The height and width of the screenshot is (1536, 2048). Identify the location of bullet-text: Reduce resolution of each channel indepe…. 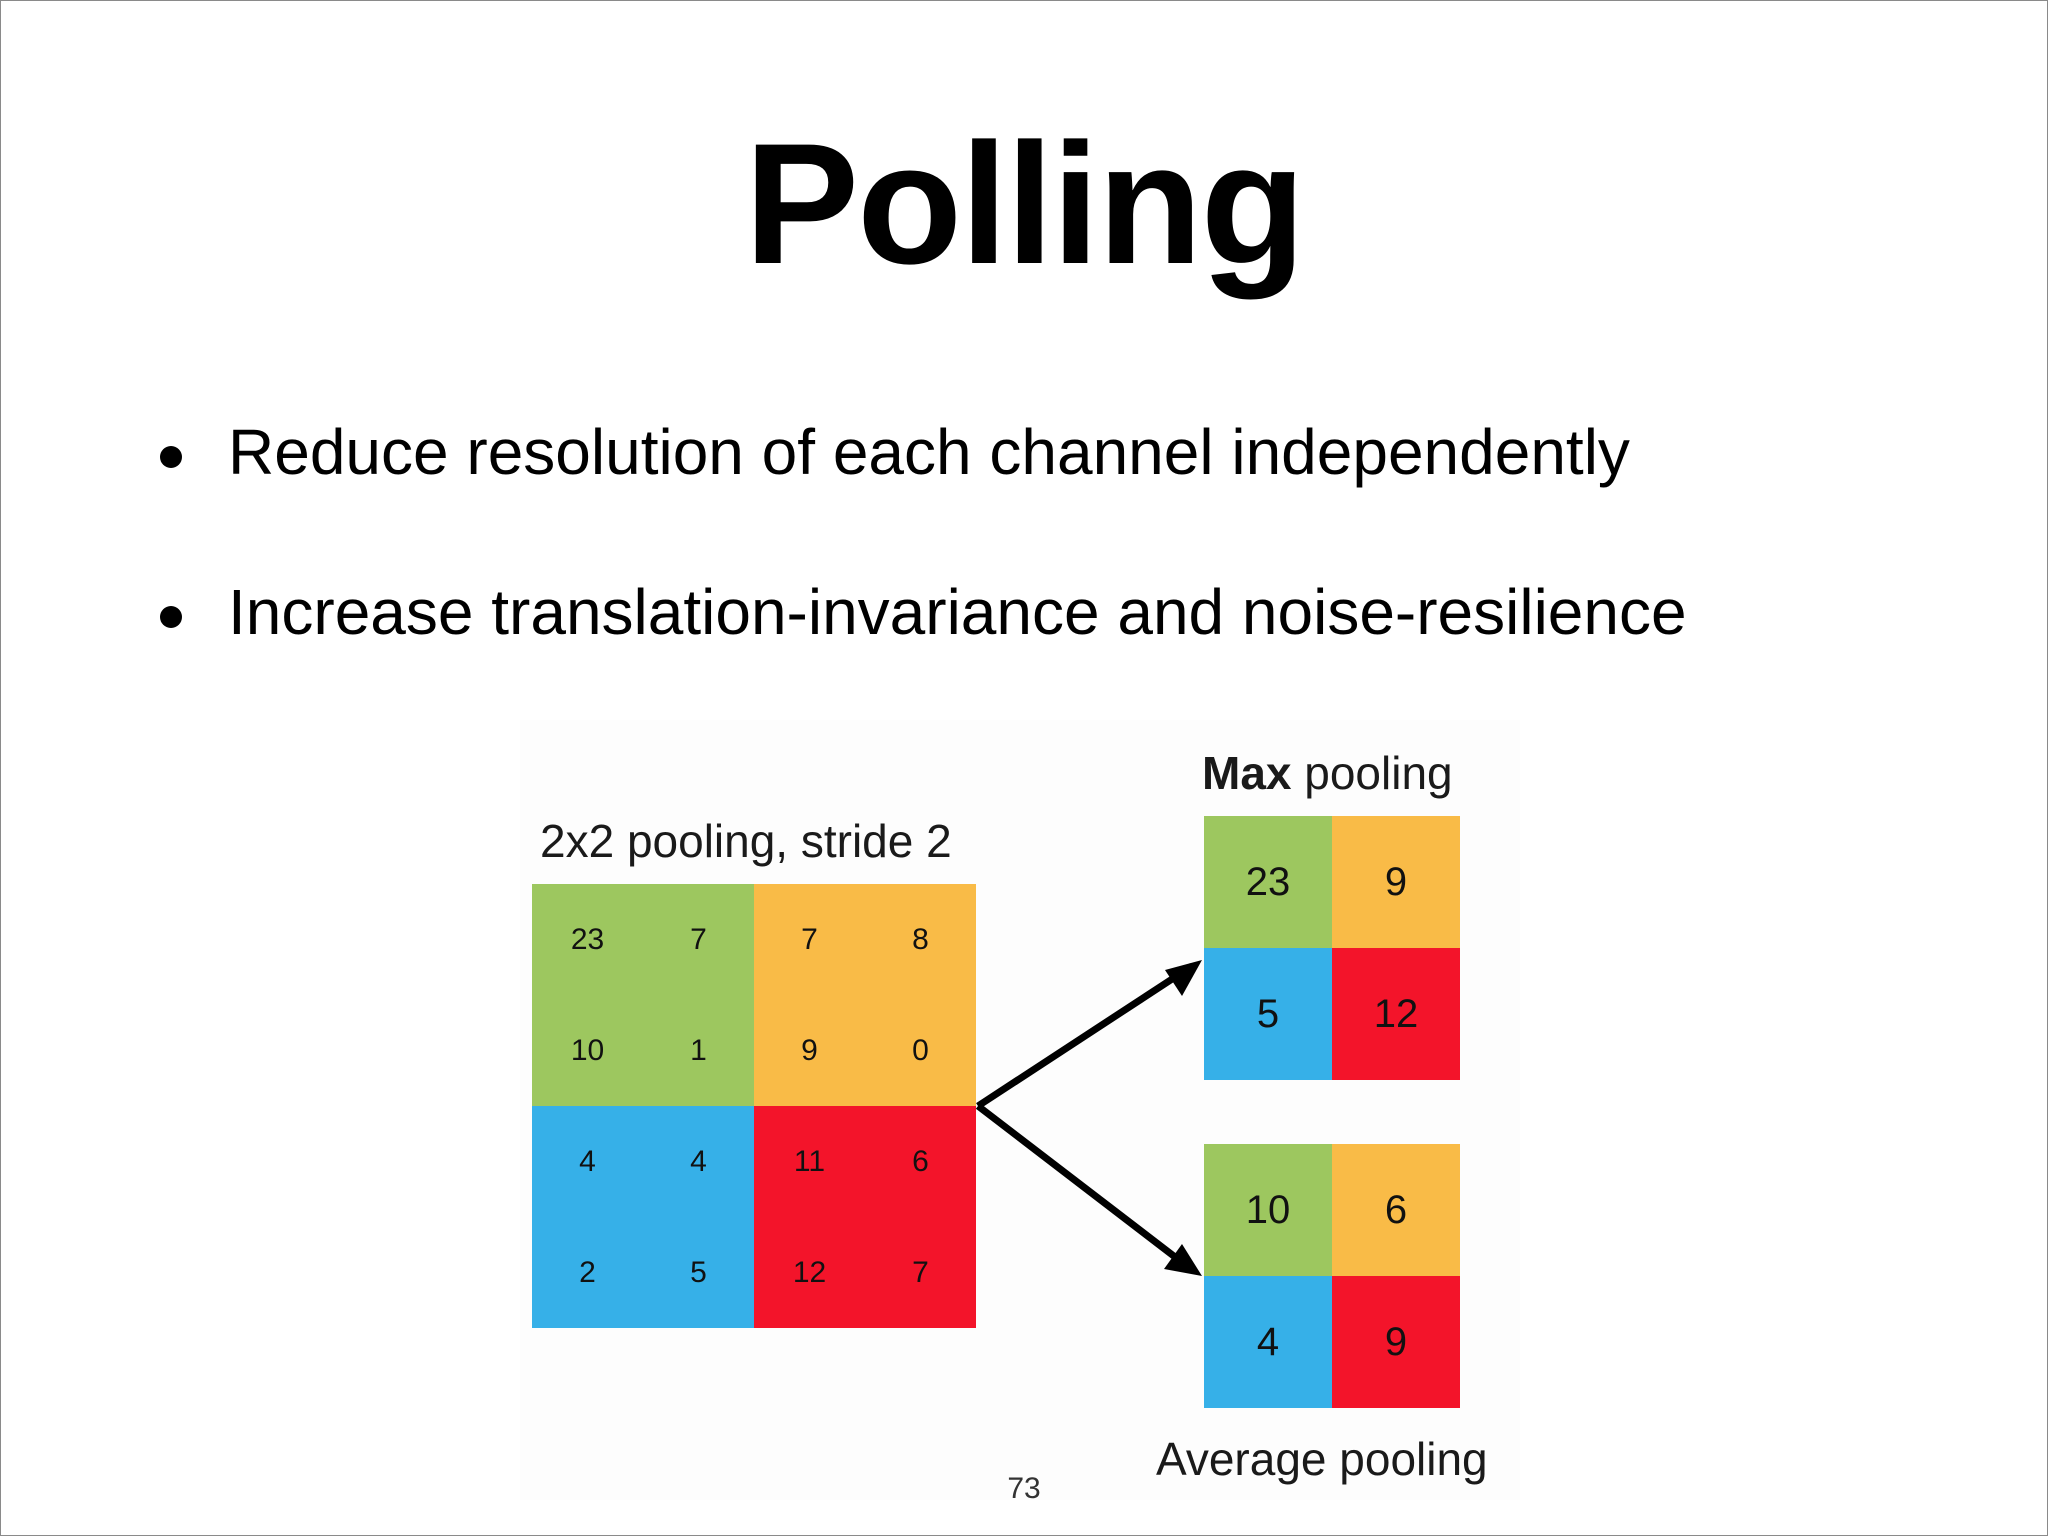
(929, 452).